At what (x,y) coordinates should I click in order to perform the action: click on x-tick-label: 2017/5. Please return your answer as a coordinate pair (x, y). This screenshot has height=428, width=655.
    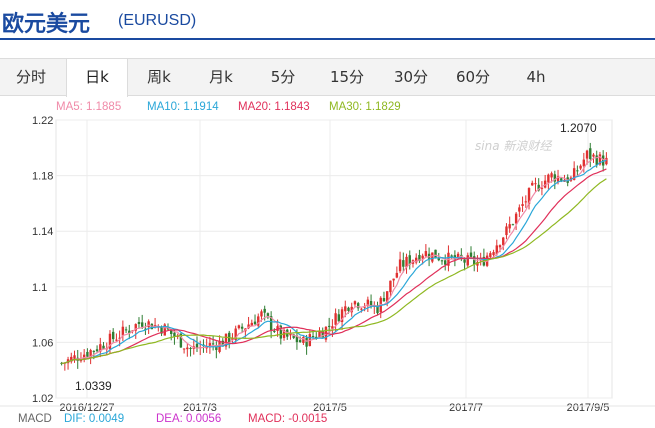
    Looking at the image, I should click on (330, 408).